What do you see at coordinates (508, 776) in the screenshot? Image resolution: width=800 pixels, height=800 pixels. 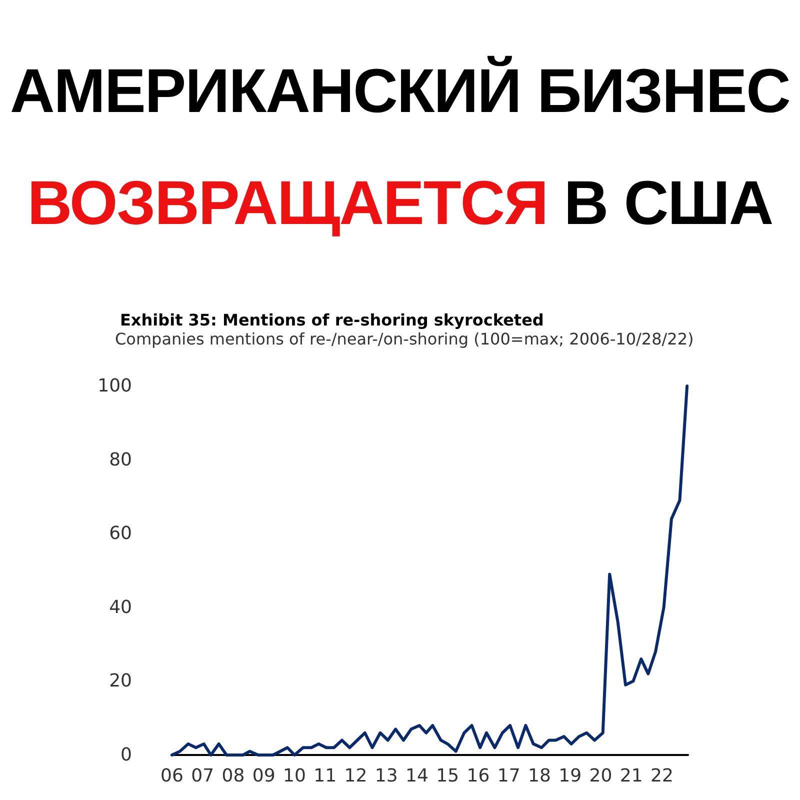 I see `x-tick-label: 17` at bounding box center [508, 776].